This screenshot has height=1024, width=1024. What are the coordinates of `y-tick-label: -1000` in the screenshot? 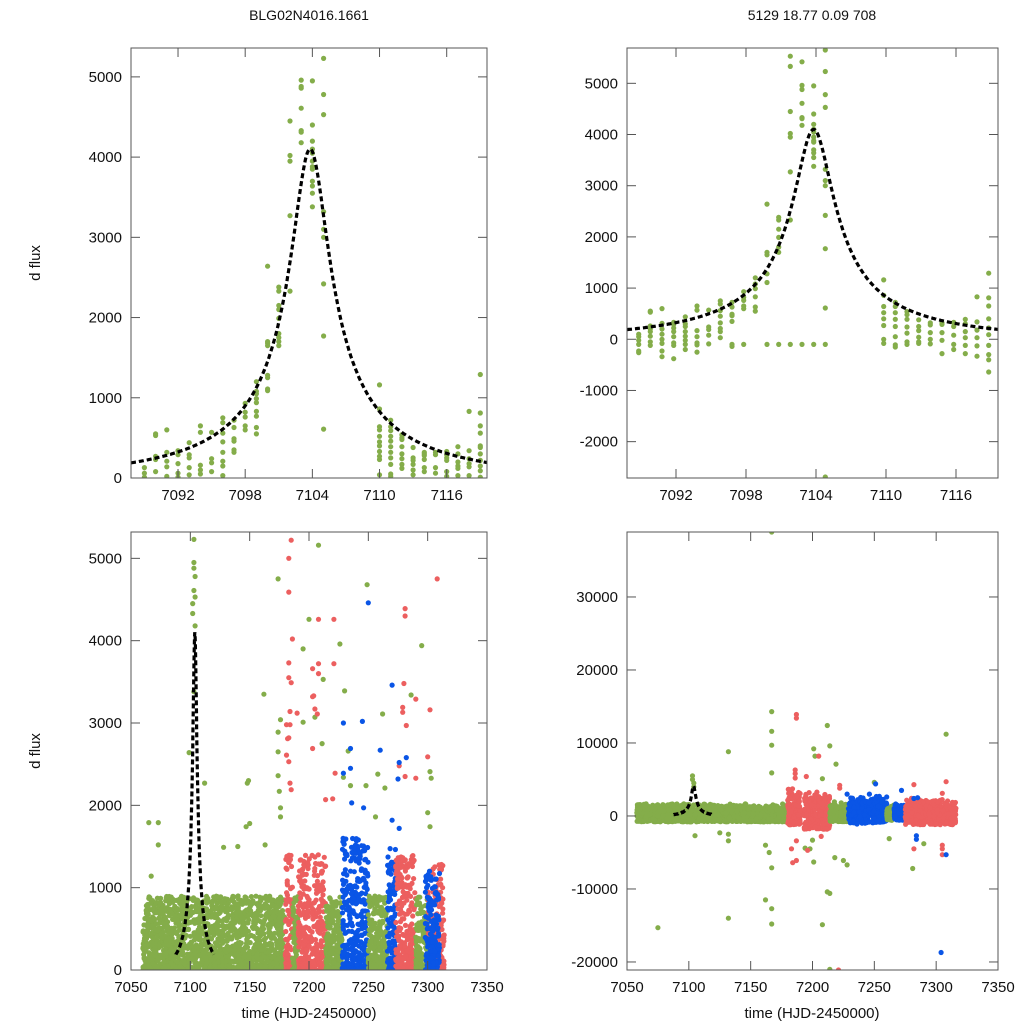 It's located at (599, 390).